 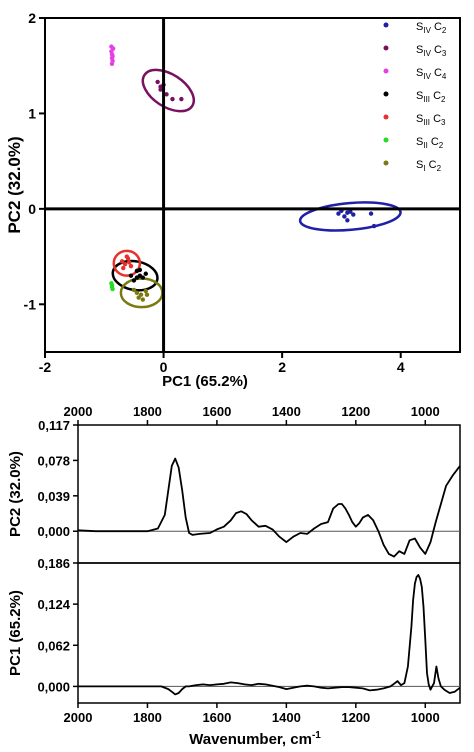 What do you see at coordinates (15, 494) in the screenshot?
I see `loadings-panel-y-label: PC2 (32.0%)` at bounding box center [15, 494].